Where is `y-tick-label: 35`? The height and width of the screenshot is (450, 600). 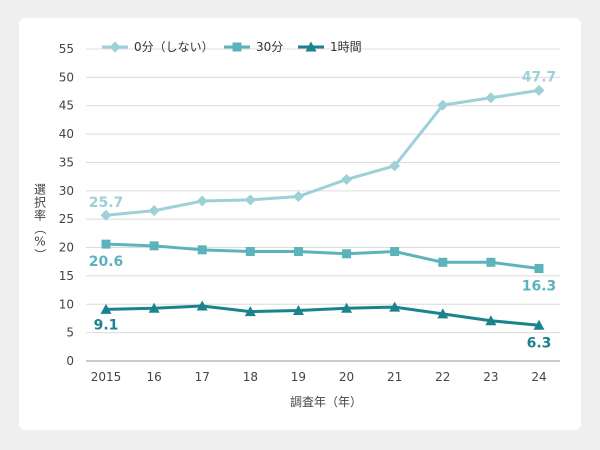 y-tick-label: 35 is located at coordinates (66, 162).